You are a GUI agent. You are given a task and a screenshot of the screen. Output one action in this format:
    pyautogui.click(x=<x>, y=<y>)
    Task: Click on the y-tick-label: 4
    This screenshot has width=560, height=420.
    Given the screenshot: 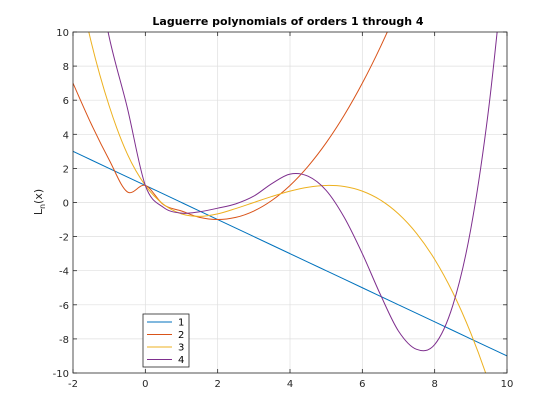 What is the action you would take?
    pyautogui.click(x=66, y=135)
    